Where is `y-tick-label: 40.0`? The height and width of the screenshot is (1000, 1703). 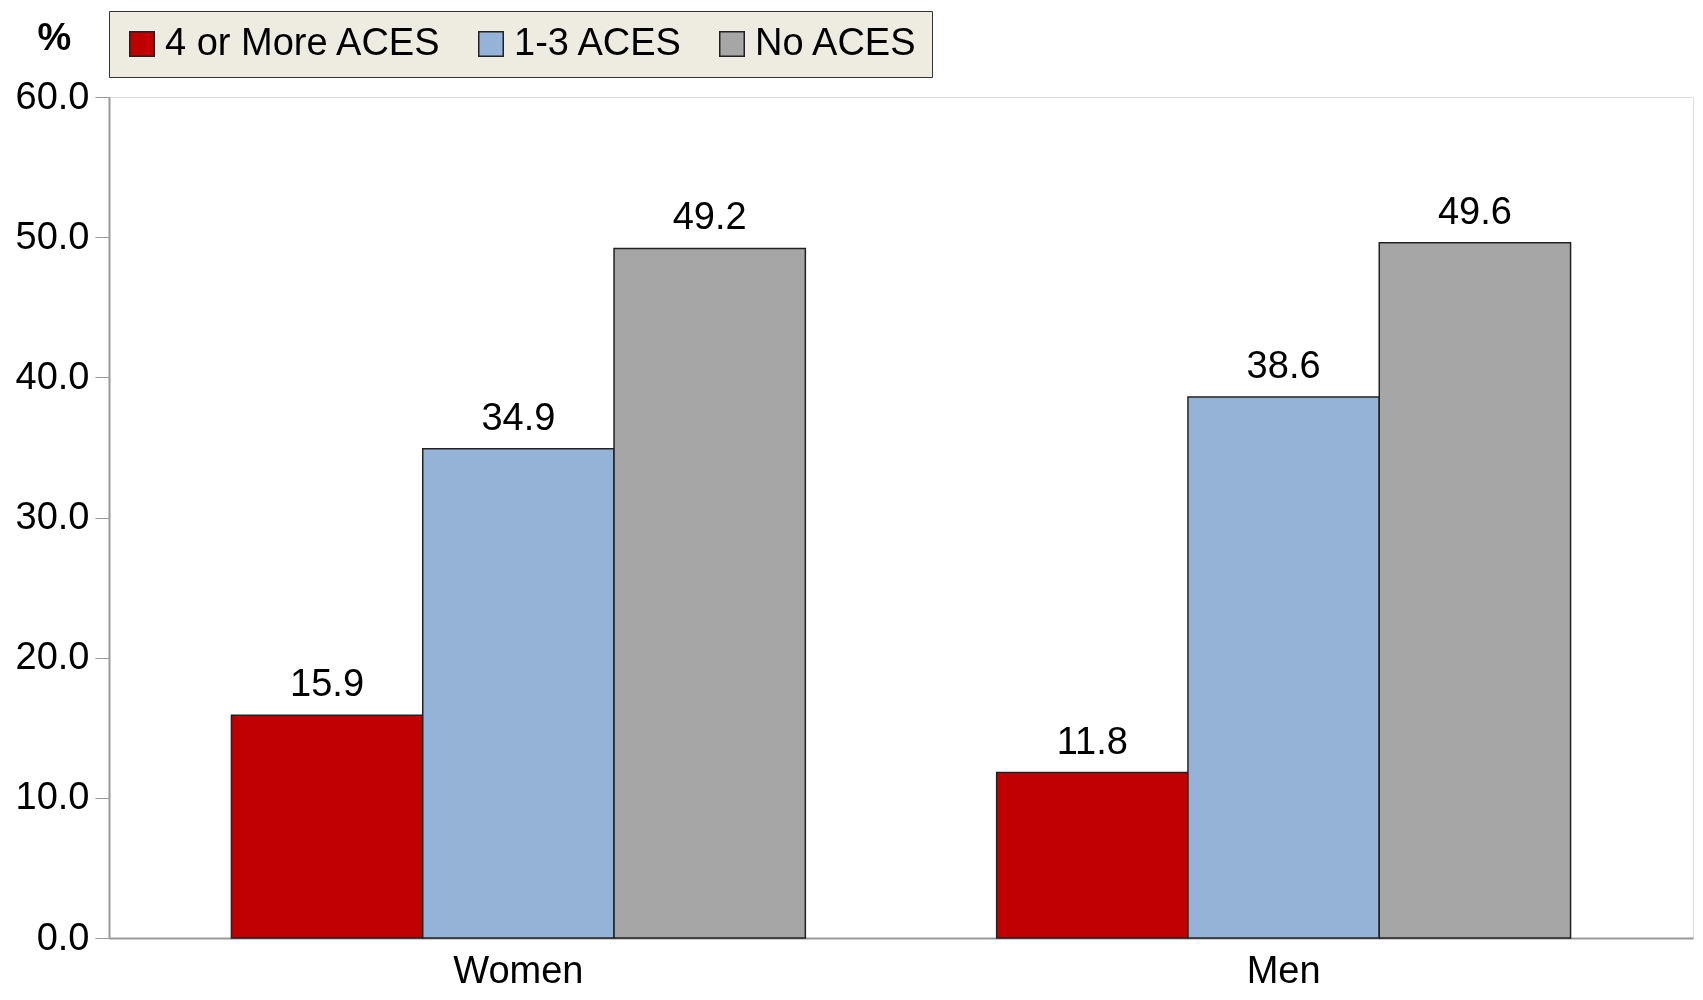 y-tick-label: 40.0 is located at coordinates (52, 375).